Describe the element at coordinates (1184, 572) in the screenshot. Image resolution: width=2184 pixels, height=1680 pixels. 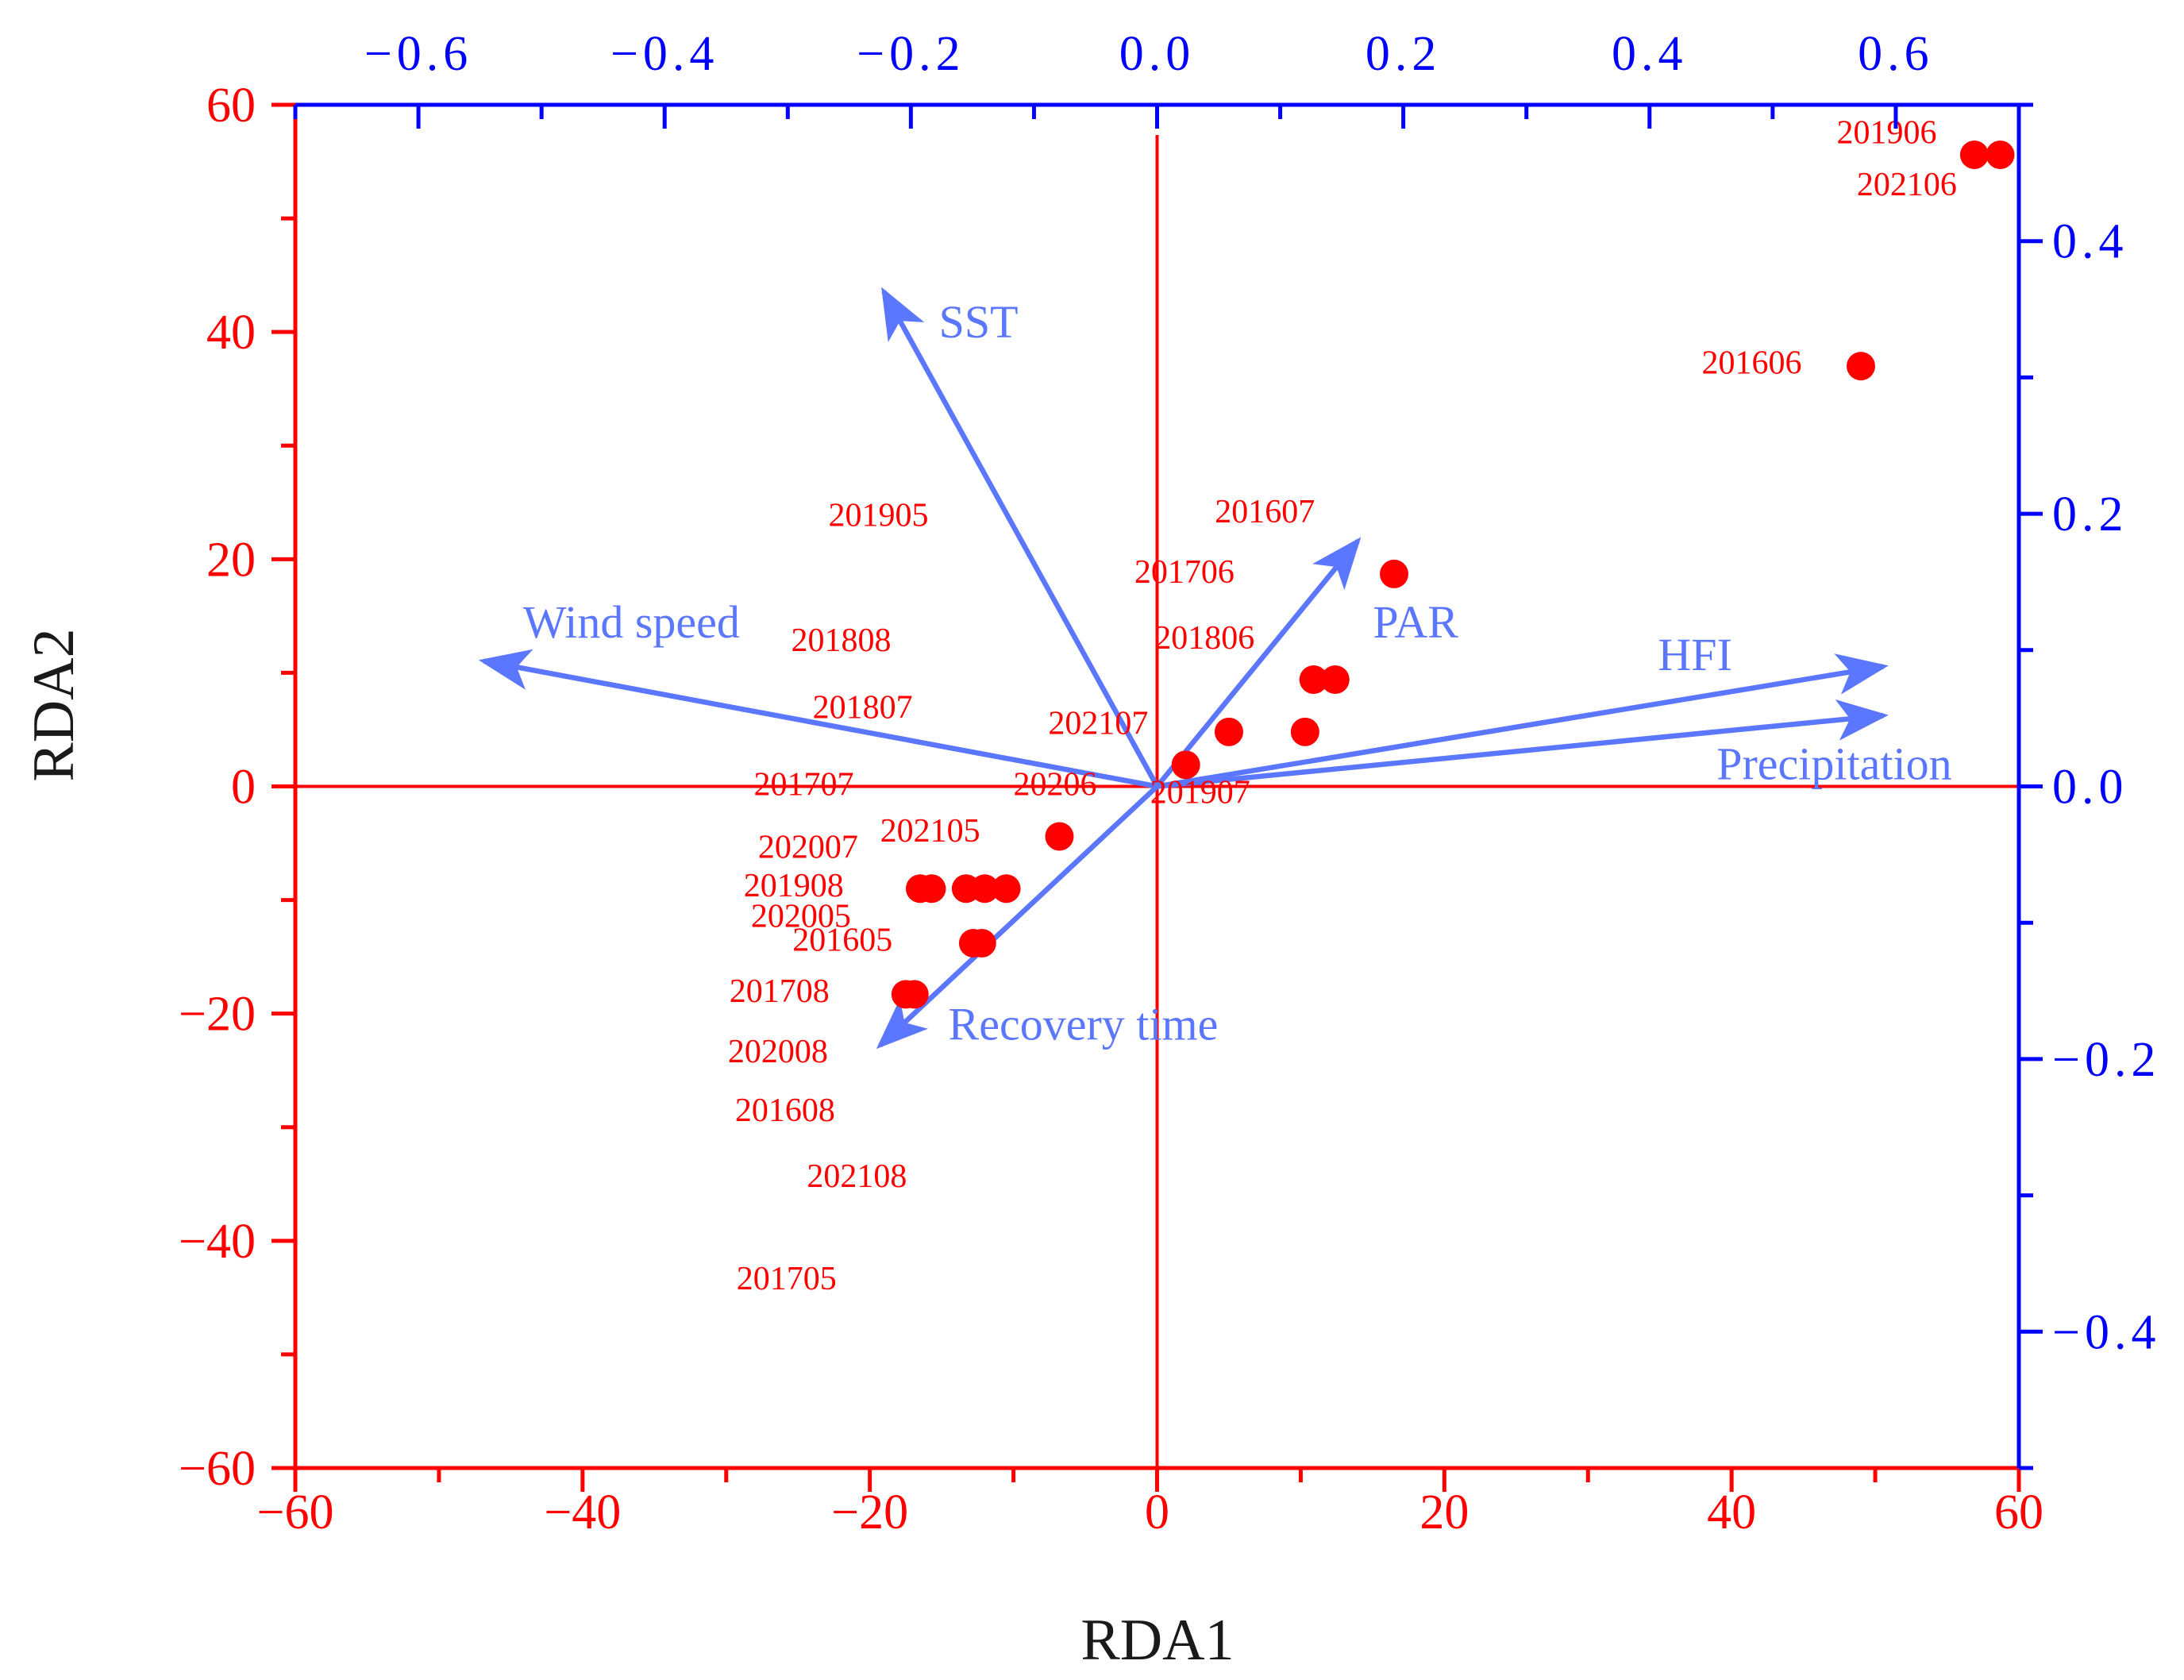
I see `sample-label: 201706` at that location.